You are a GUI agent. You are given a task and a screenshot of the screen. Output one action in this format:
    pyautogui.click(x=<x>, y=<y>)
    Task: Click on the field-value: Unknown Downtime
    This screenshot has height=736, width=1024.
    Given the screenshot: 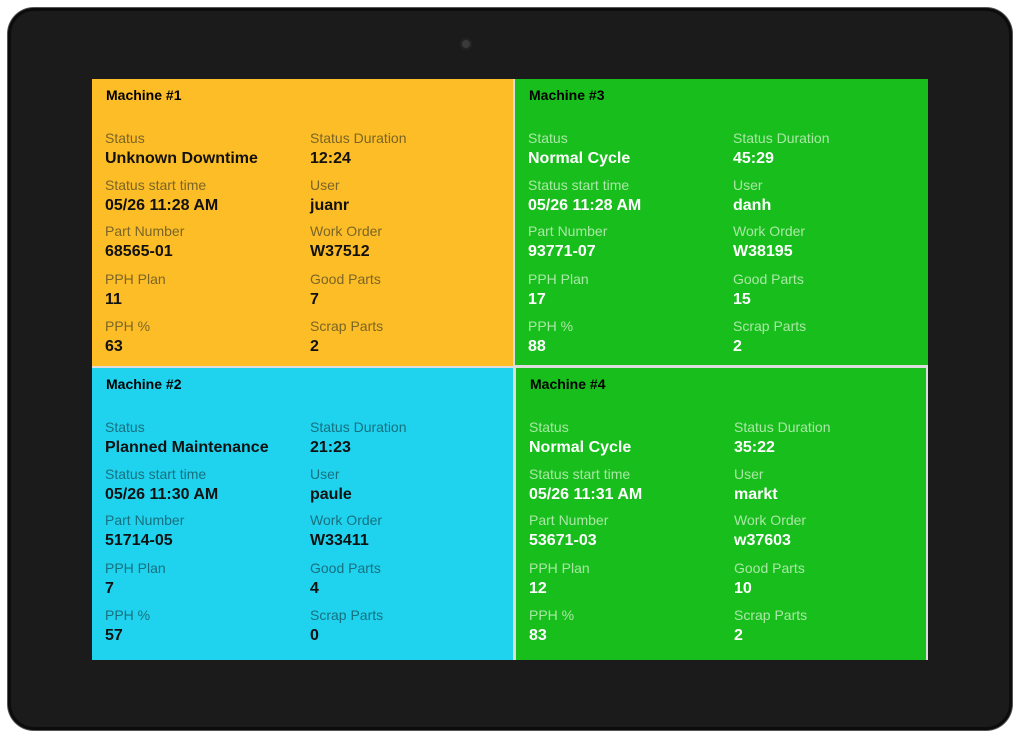 What is the action you would take?
    pyautogui.click(x=181, y=158)
    